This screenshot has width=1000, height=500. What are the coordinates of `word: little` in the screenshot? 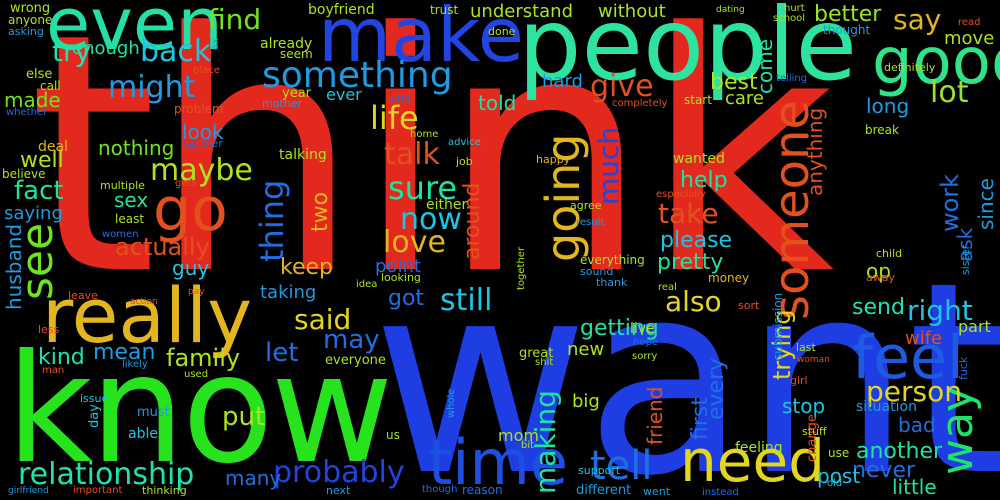 It's located at (914, 487).